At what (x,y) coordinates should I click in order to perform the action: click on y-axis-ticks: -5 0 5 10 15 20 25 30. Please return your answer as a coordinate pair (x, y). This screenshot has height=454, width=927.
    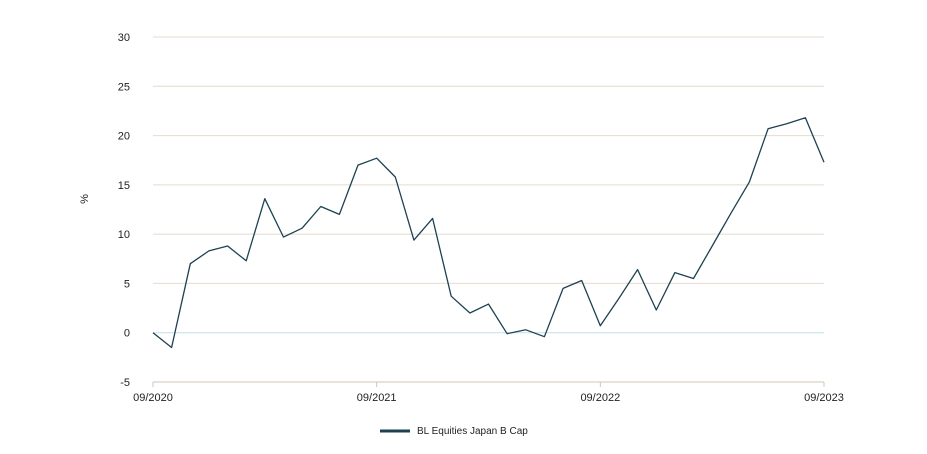
    Looking at the image, I should click on (124, 210).